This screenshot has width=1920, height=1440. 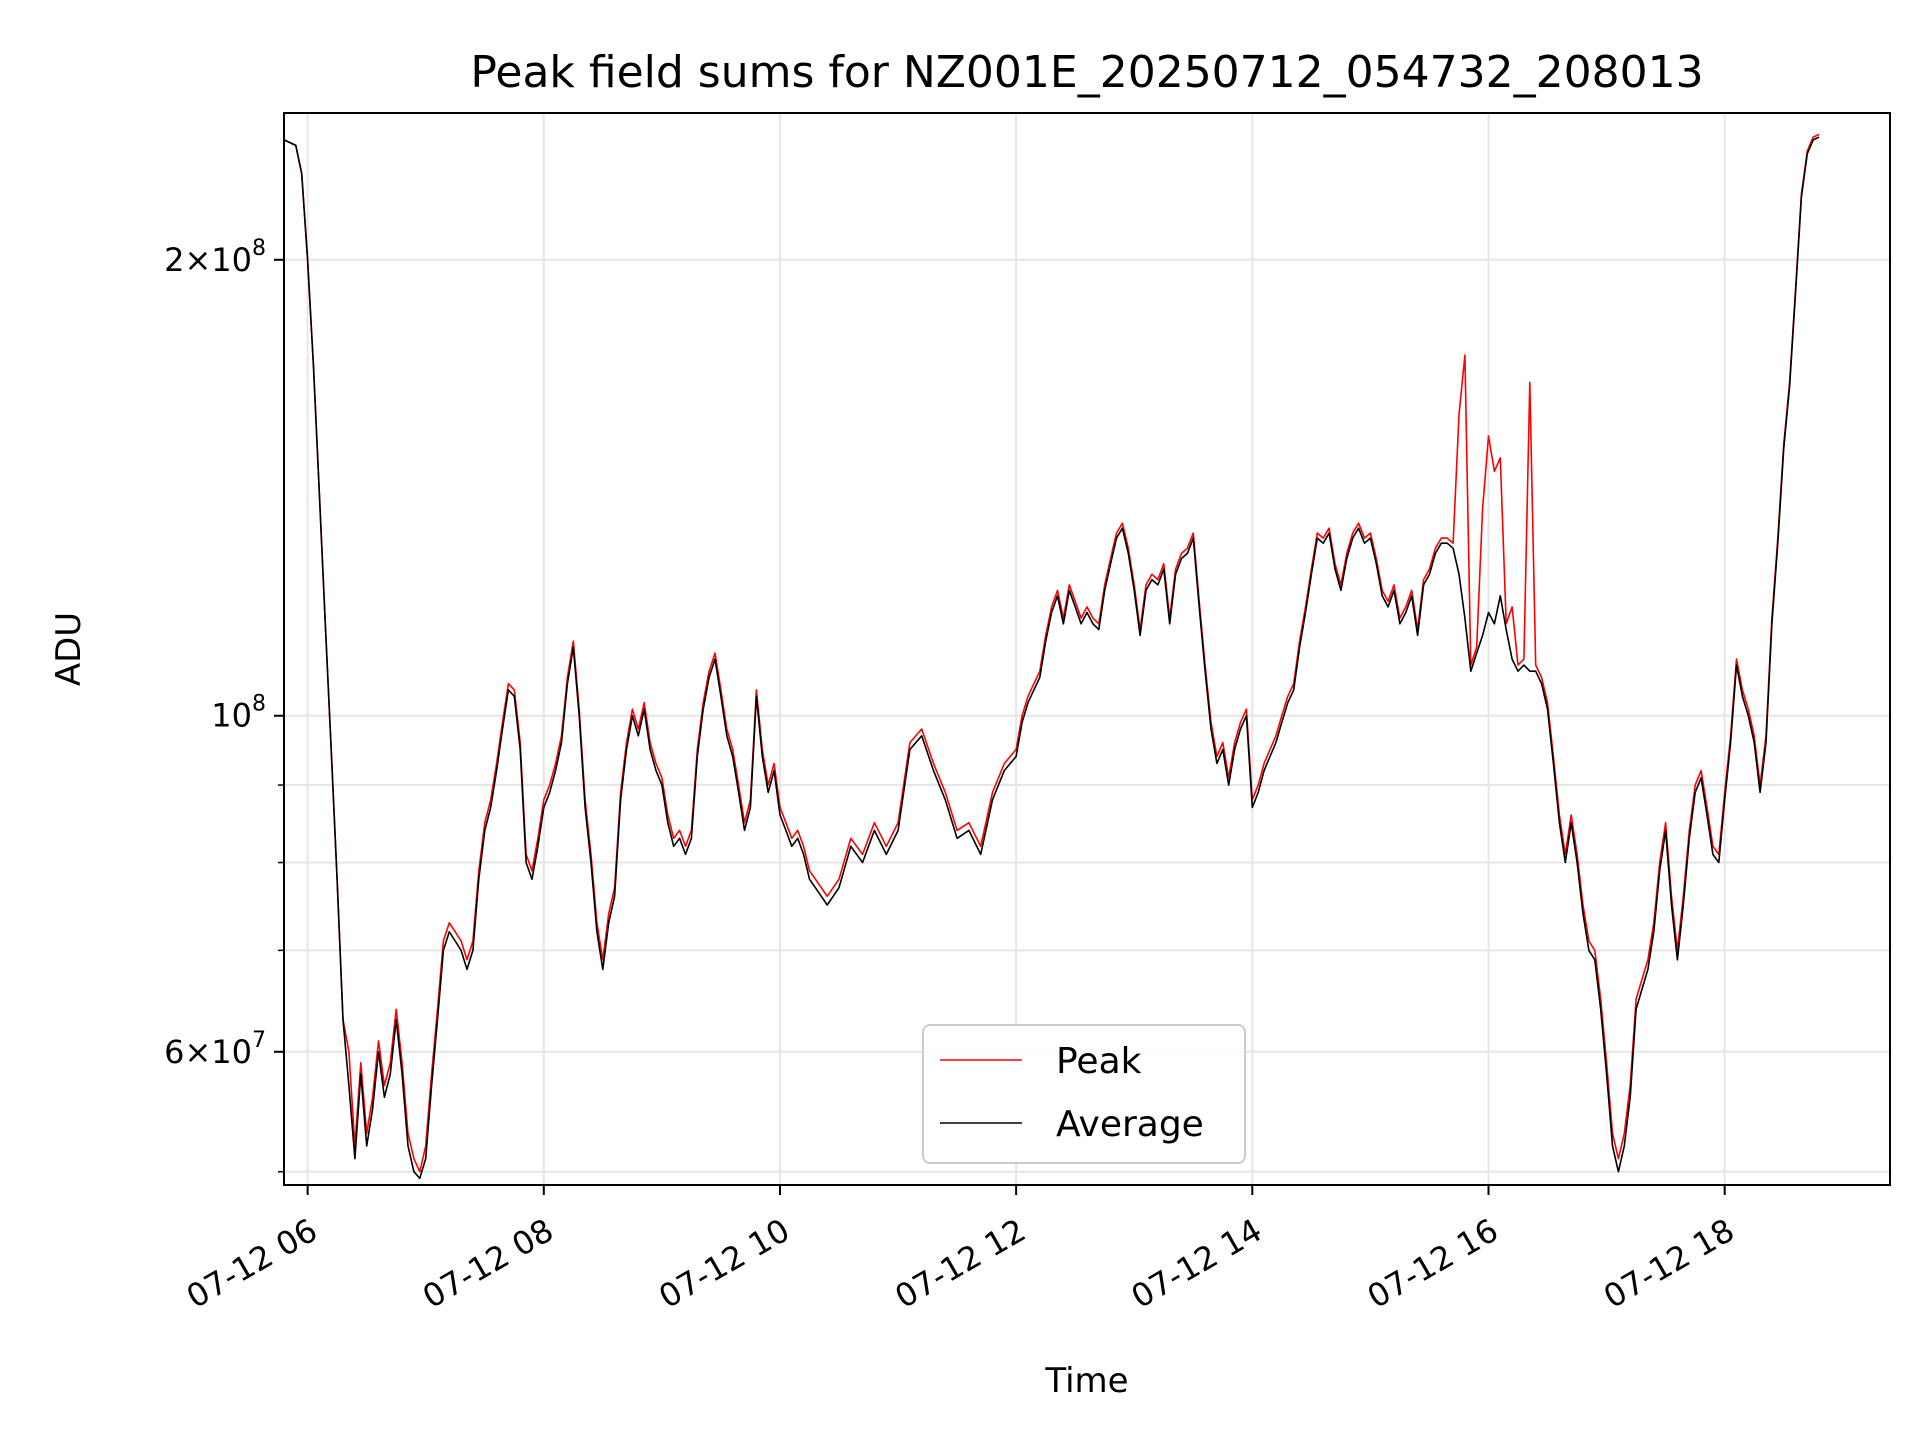 What do you see at coordinates (1086, 1381) in the screenshot?
I see `x-axis-label: Time` at bounding box center [1086, 1381].